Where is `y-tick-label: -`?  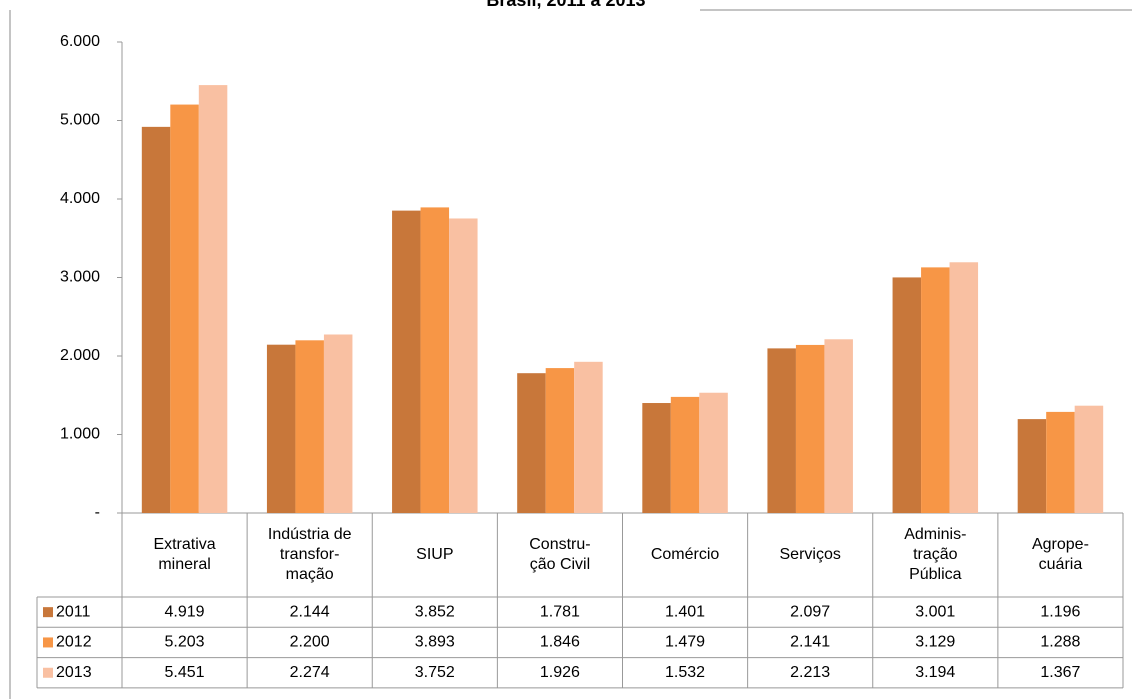 y-tick-label: - is located at coordinates (97, 512).